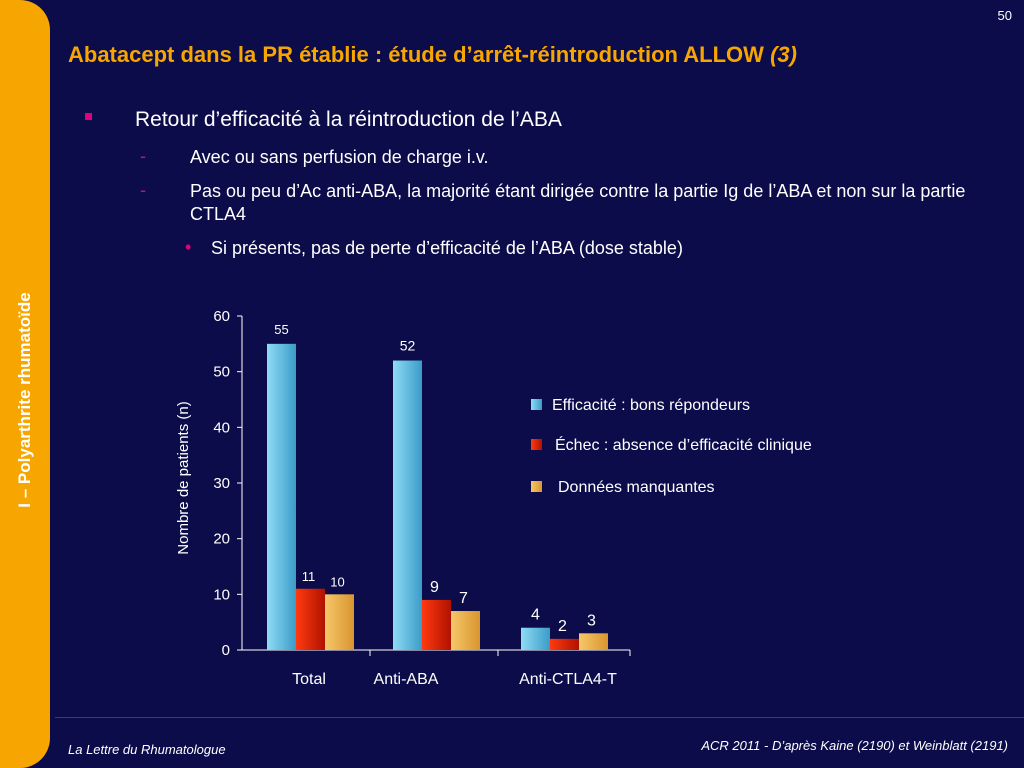  Describe the element at coordinates (683, 444) in the screenshot. I see `legend-label: Échec : absence d’efficacité clinique` at that location.